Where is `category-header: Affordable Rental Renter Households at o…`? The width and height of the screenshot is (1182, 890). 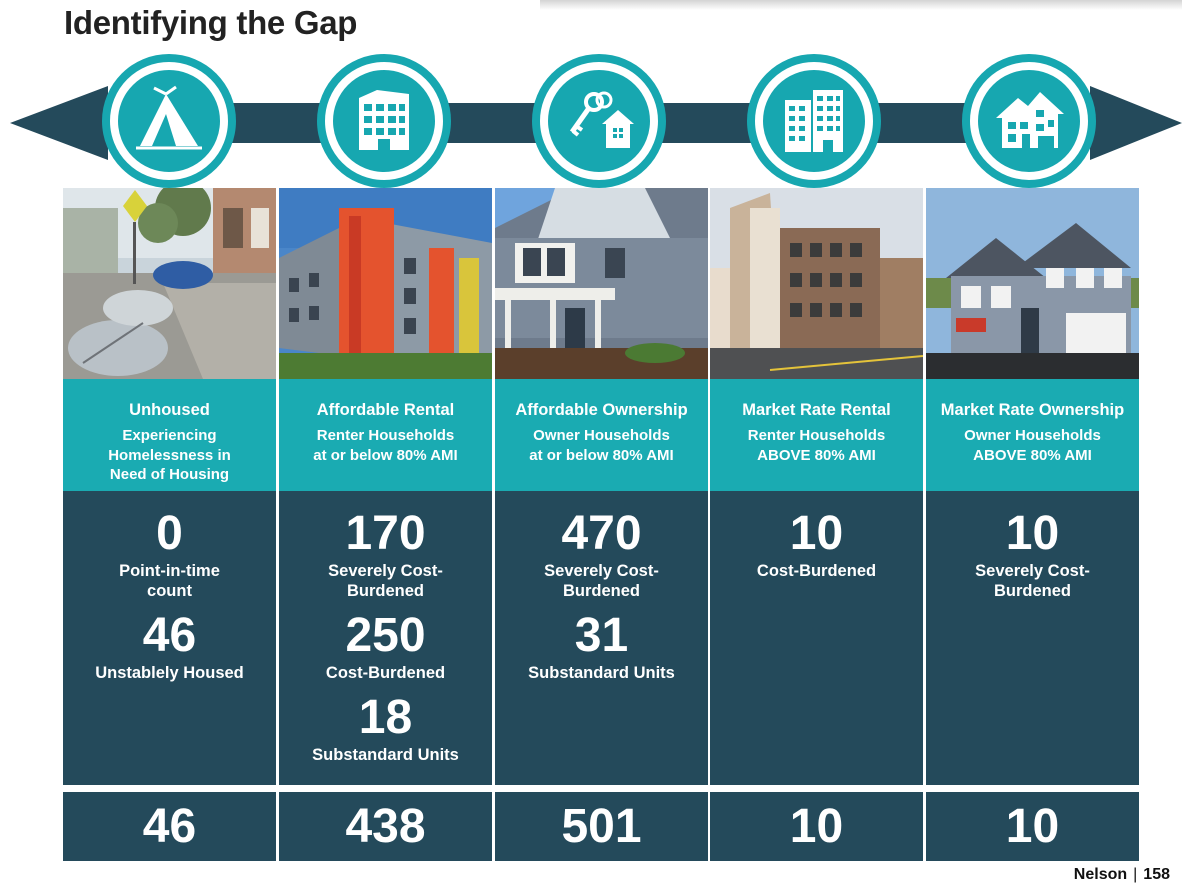 category-header: Affordable Rental Renter Households at o… is located at coordinates (385, 435).